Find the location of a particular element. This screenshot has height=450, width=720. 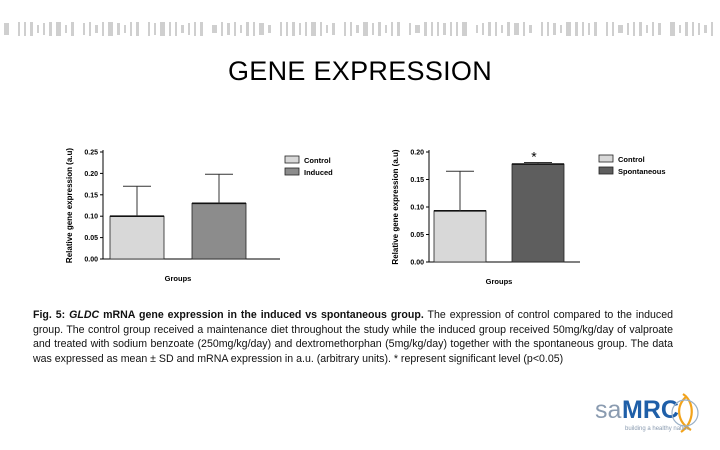

y-tick-label: 0.00 is located at coordinates (91, 260).